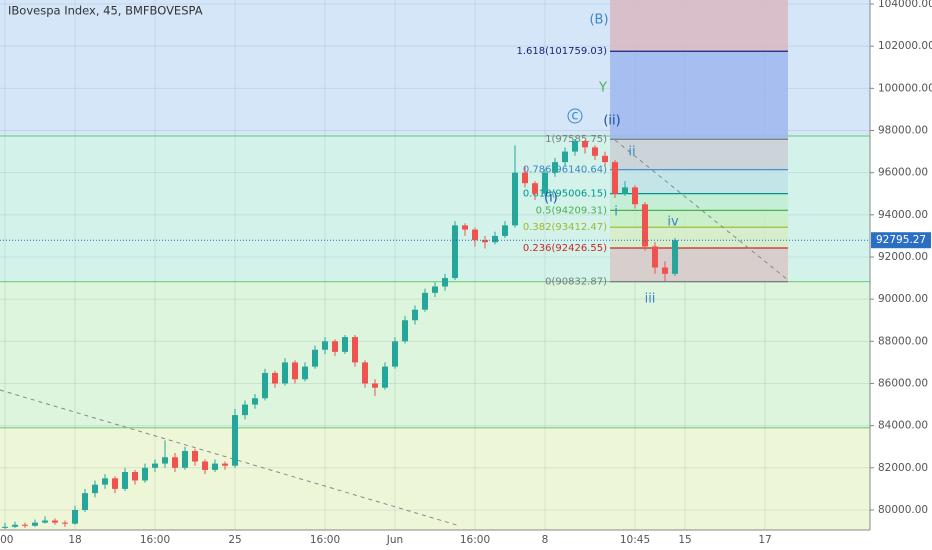 This screenshot has width=932, height=550. What do you see at coordinates (684, 540) in the screenshot?
I see `x-tick-label: 15` at bounding box center [684, 540].